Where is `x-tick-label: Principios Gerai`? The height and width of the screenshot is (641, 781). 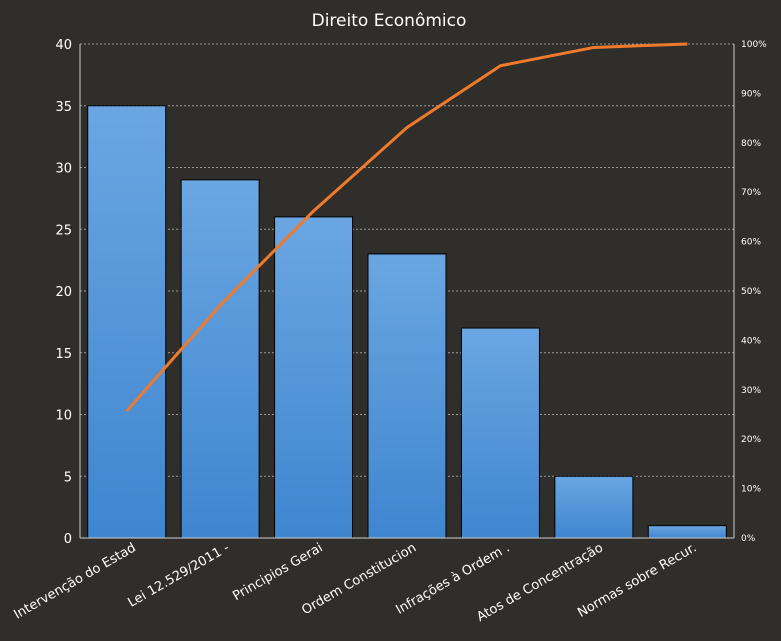
x-tick-label: Principios Gerai is located at coordinates (277, 572).